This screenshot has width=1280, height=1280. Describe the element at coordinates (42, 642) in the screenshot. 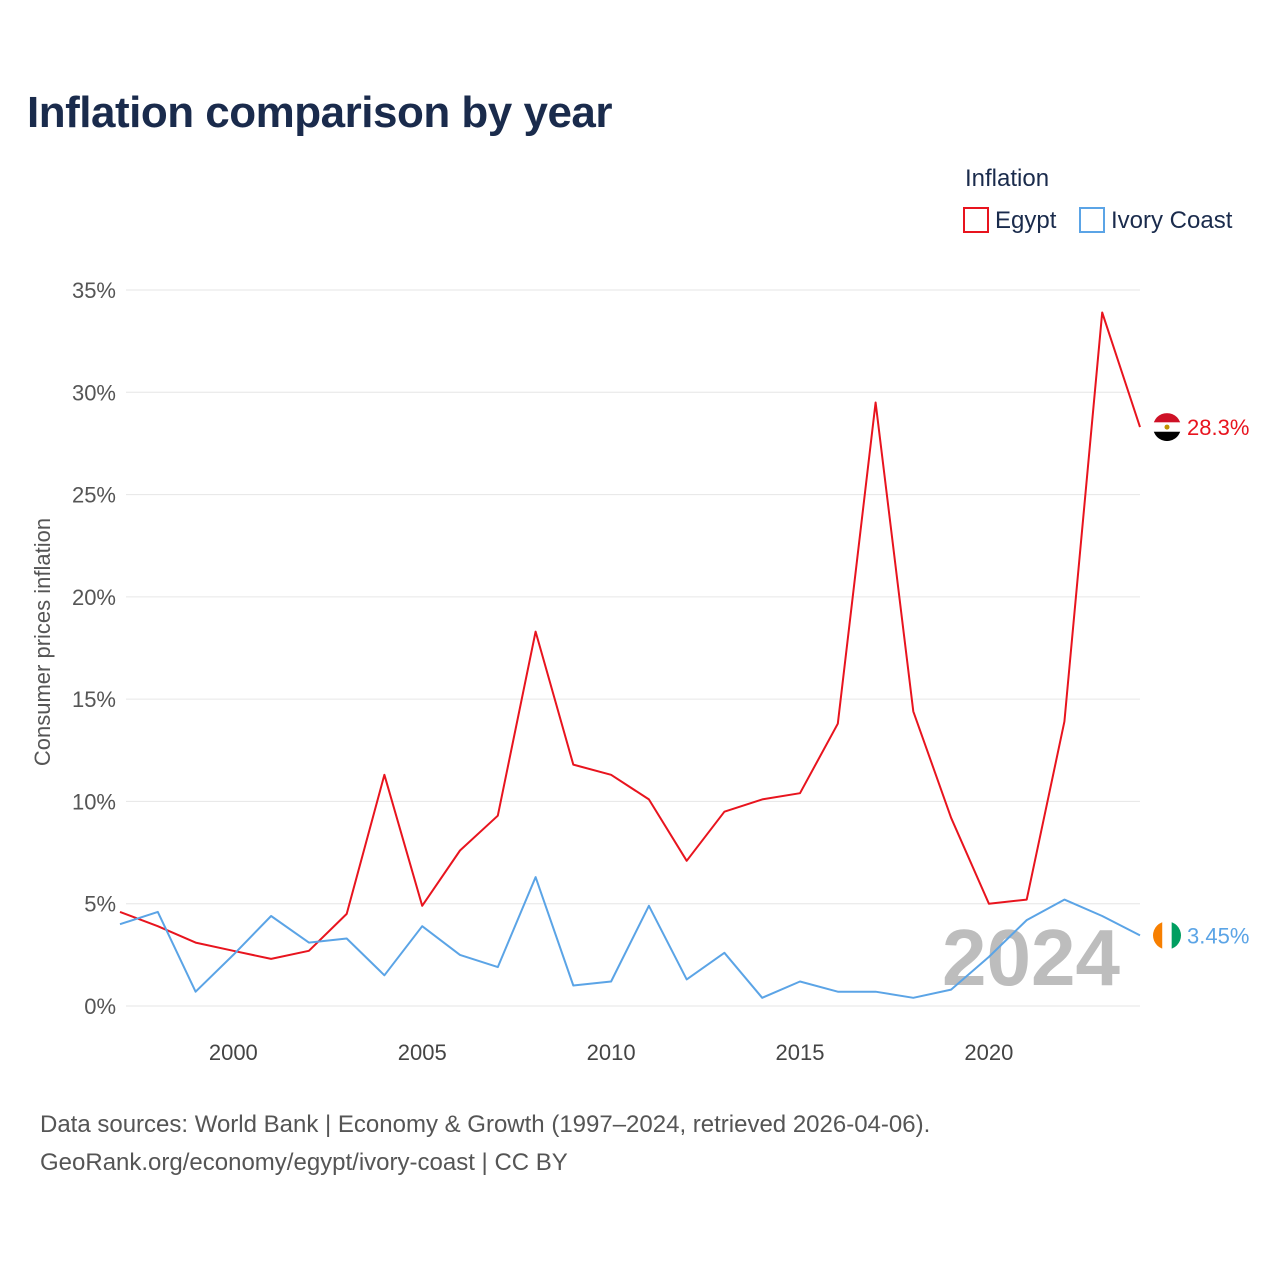

I see `y-axis-label: Consumer prices inflation` at that location.